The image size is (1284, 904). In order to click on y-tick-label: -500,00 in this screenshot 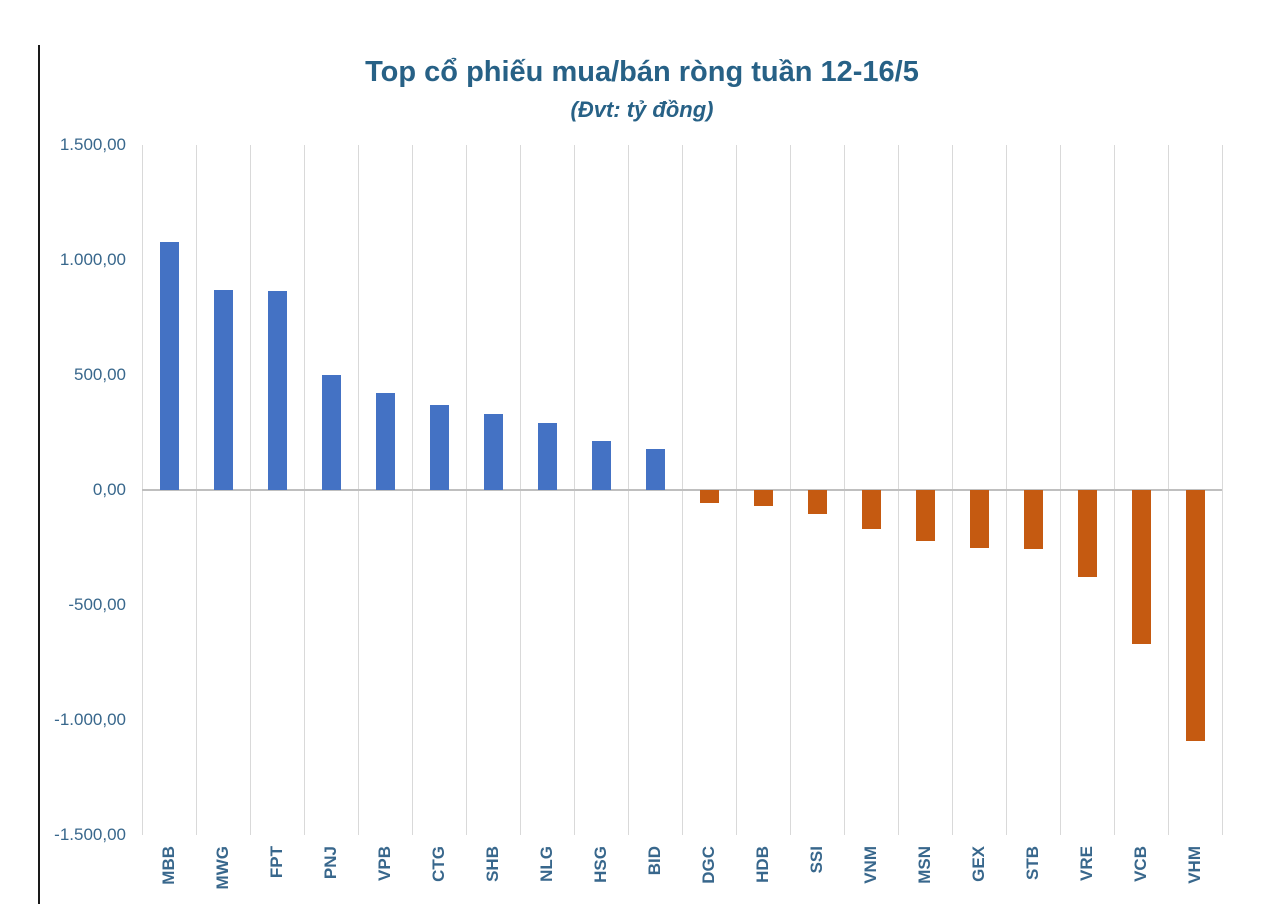, I will do `click(97, 604)`.